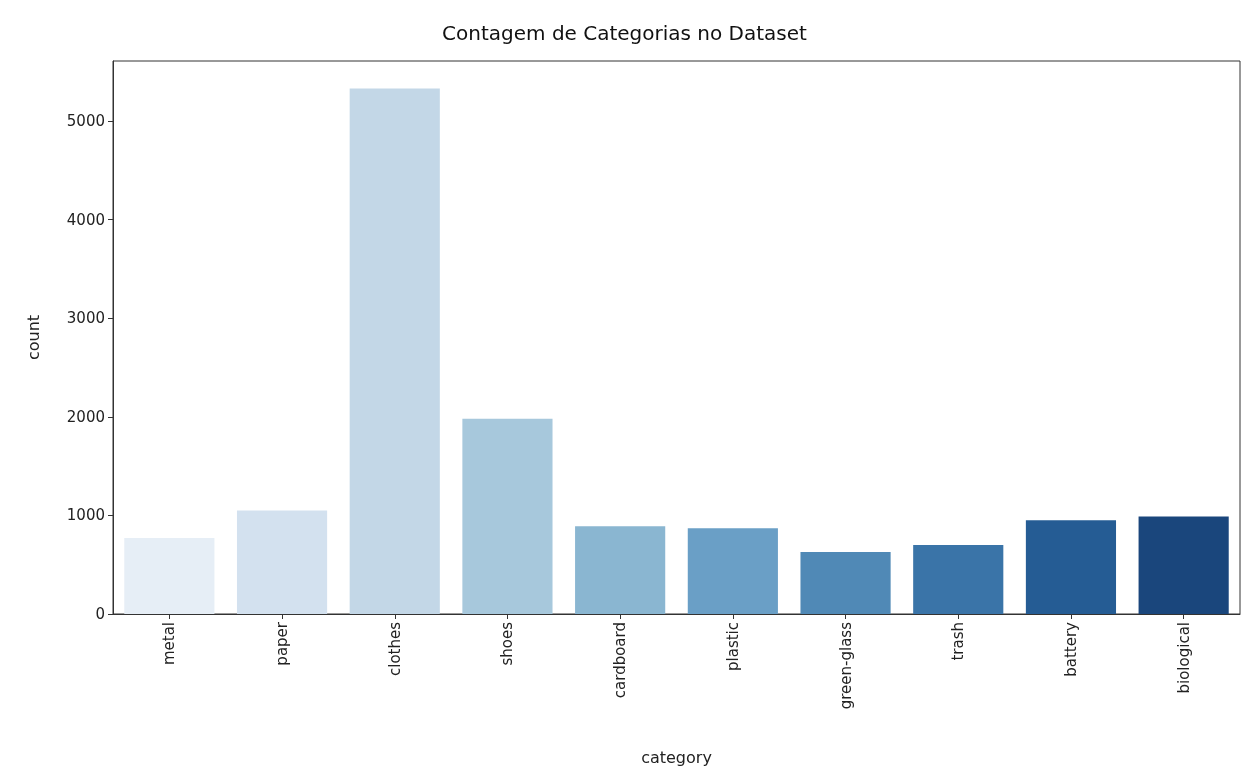 The image size is (1249, 783). Describe the element at coordinates (33, 337) in the screenshot. I see `y-axis-title: count` at that location.